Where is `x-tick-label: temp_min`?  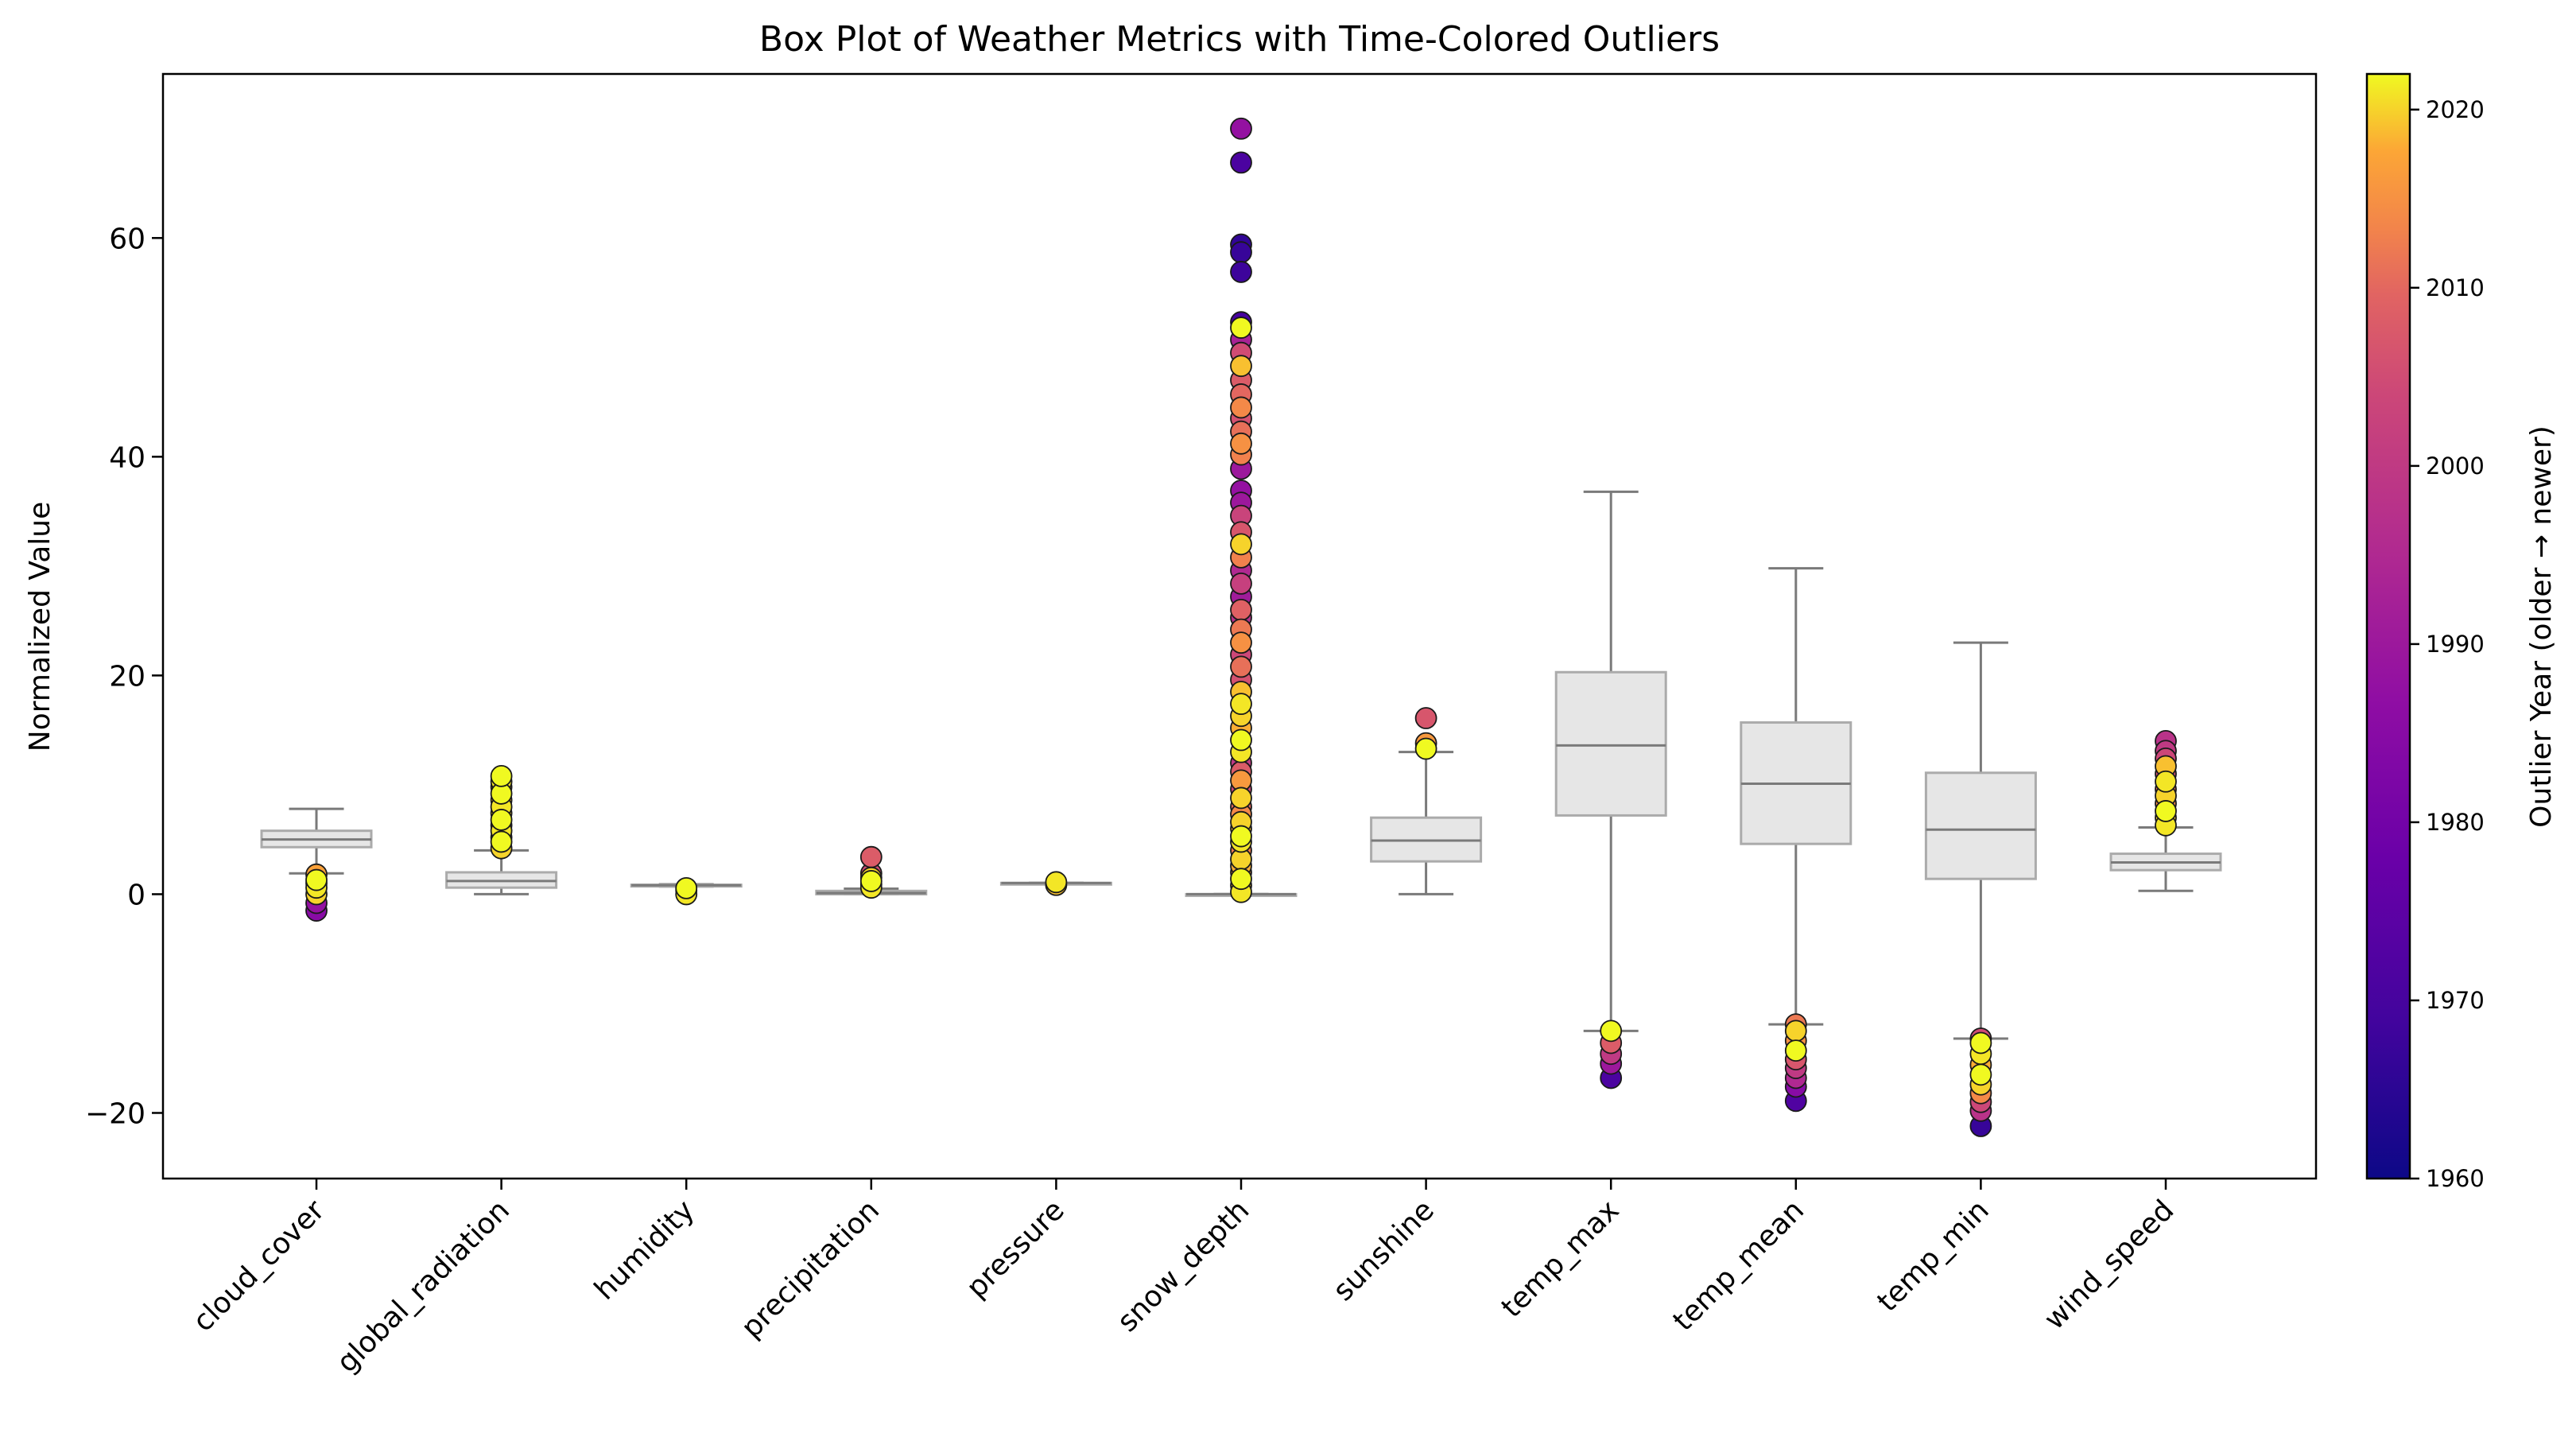 x-tick-label: temp_min is located at coordinates (1933, 1256).